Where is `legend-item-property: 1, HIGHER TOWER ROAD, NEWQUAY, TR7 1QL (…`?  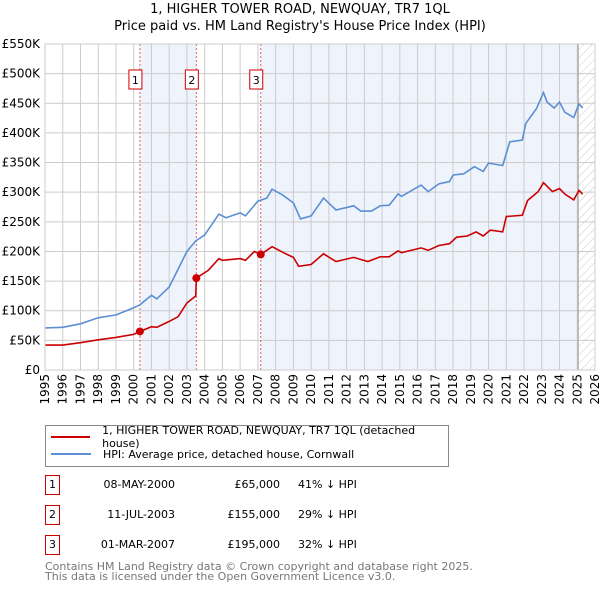
legend-item-property: 1, HIGHER TOWER ROAD, NEWQUAY, TR7 1QL (… is located at coordinates (247, 437).